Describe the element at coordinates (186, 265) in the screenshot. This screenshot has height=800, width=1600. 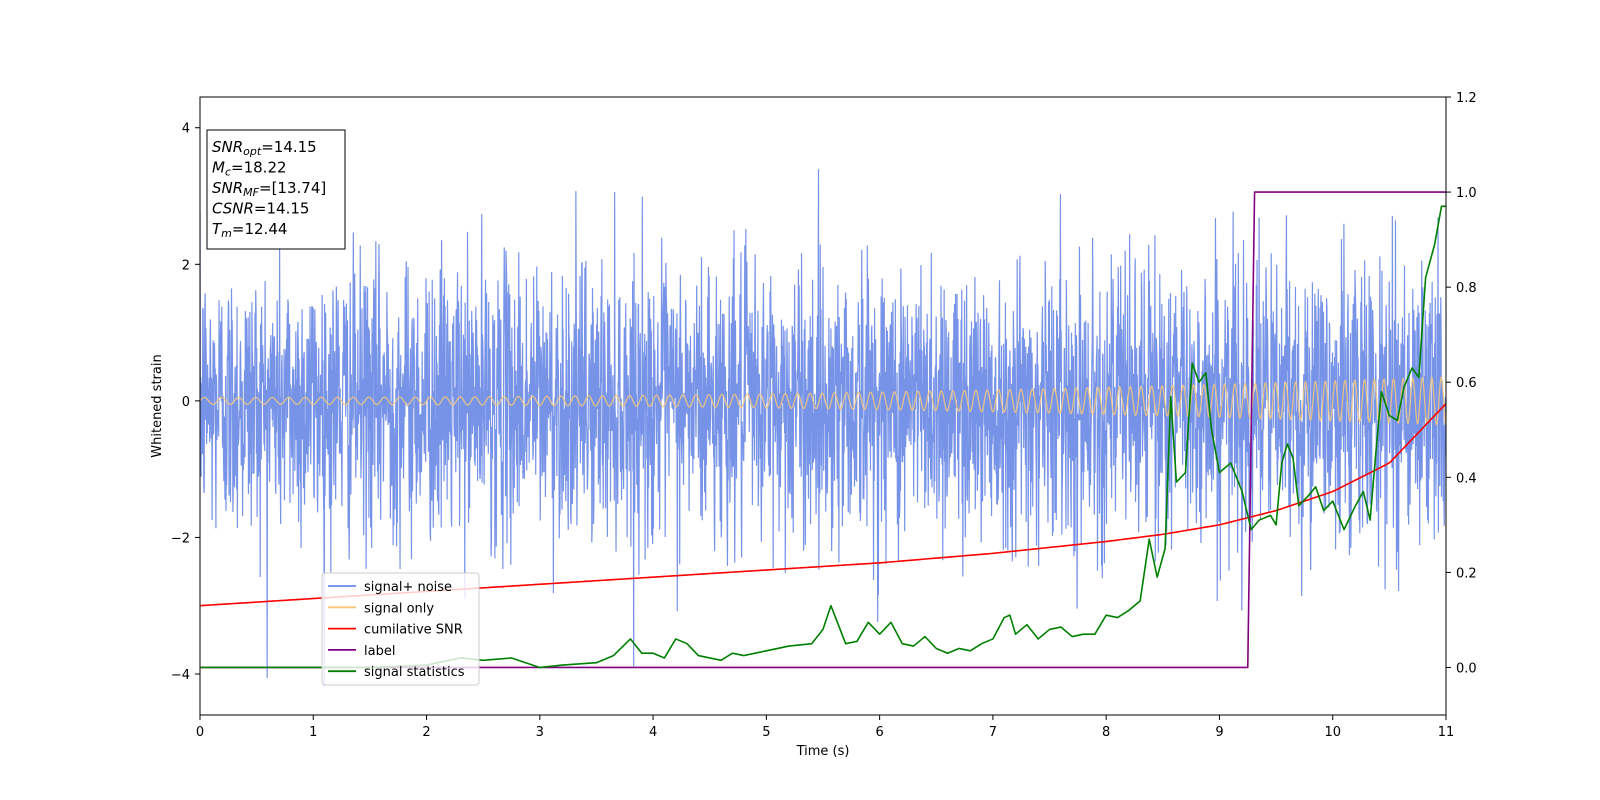
I see `left-y-tick-label: 2` at that location.